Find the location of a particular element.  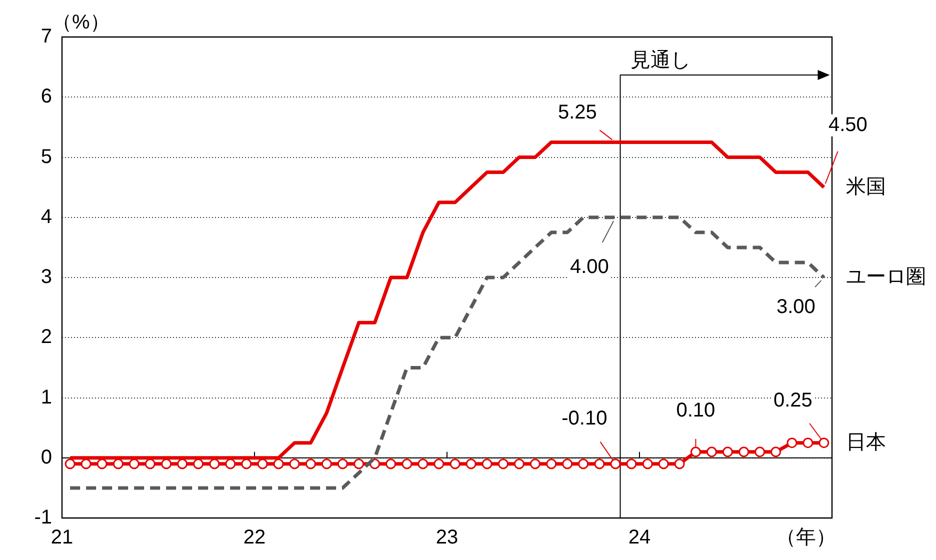

y-tick-label: 1 is located at coordinates (46, 397).